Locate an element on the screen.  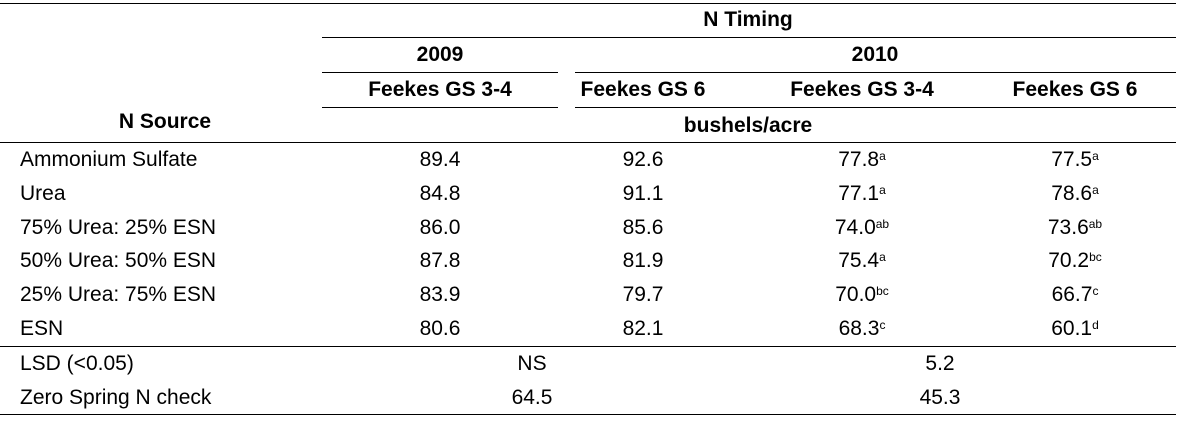
cell: 66.7c is located at coordinates (1075, 295).